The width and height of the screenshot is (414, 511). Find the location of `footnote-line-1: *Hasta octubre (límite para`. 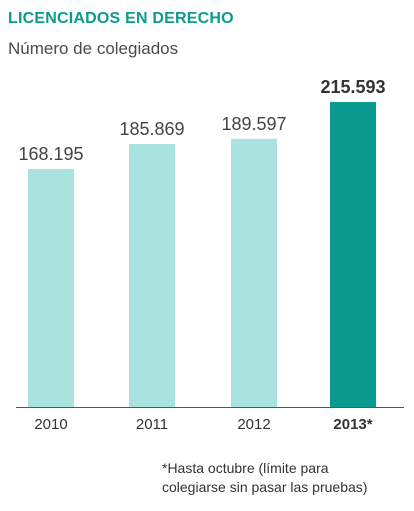

footnote-line-1: *Hasta octubre (límite para is located at coordinates (245, 468).